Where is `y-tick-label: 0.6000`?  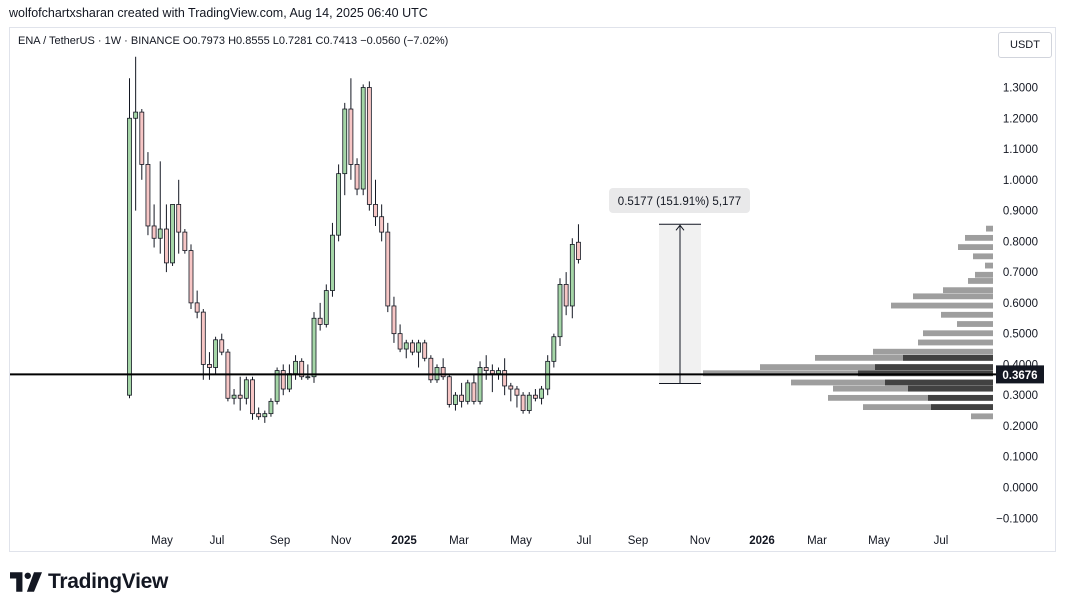 y-tick-label: 0.6000 is located at coordinates (1020, 304).